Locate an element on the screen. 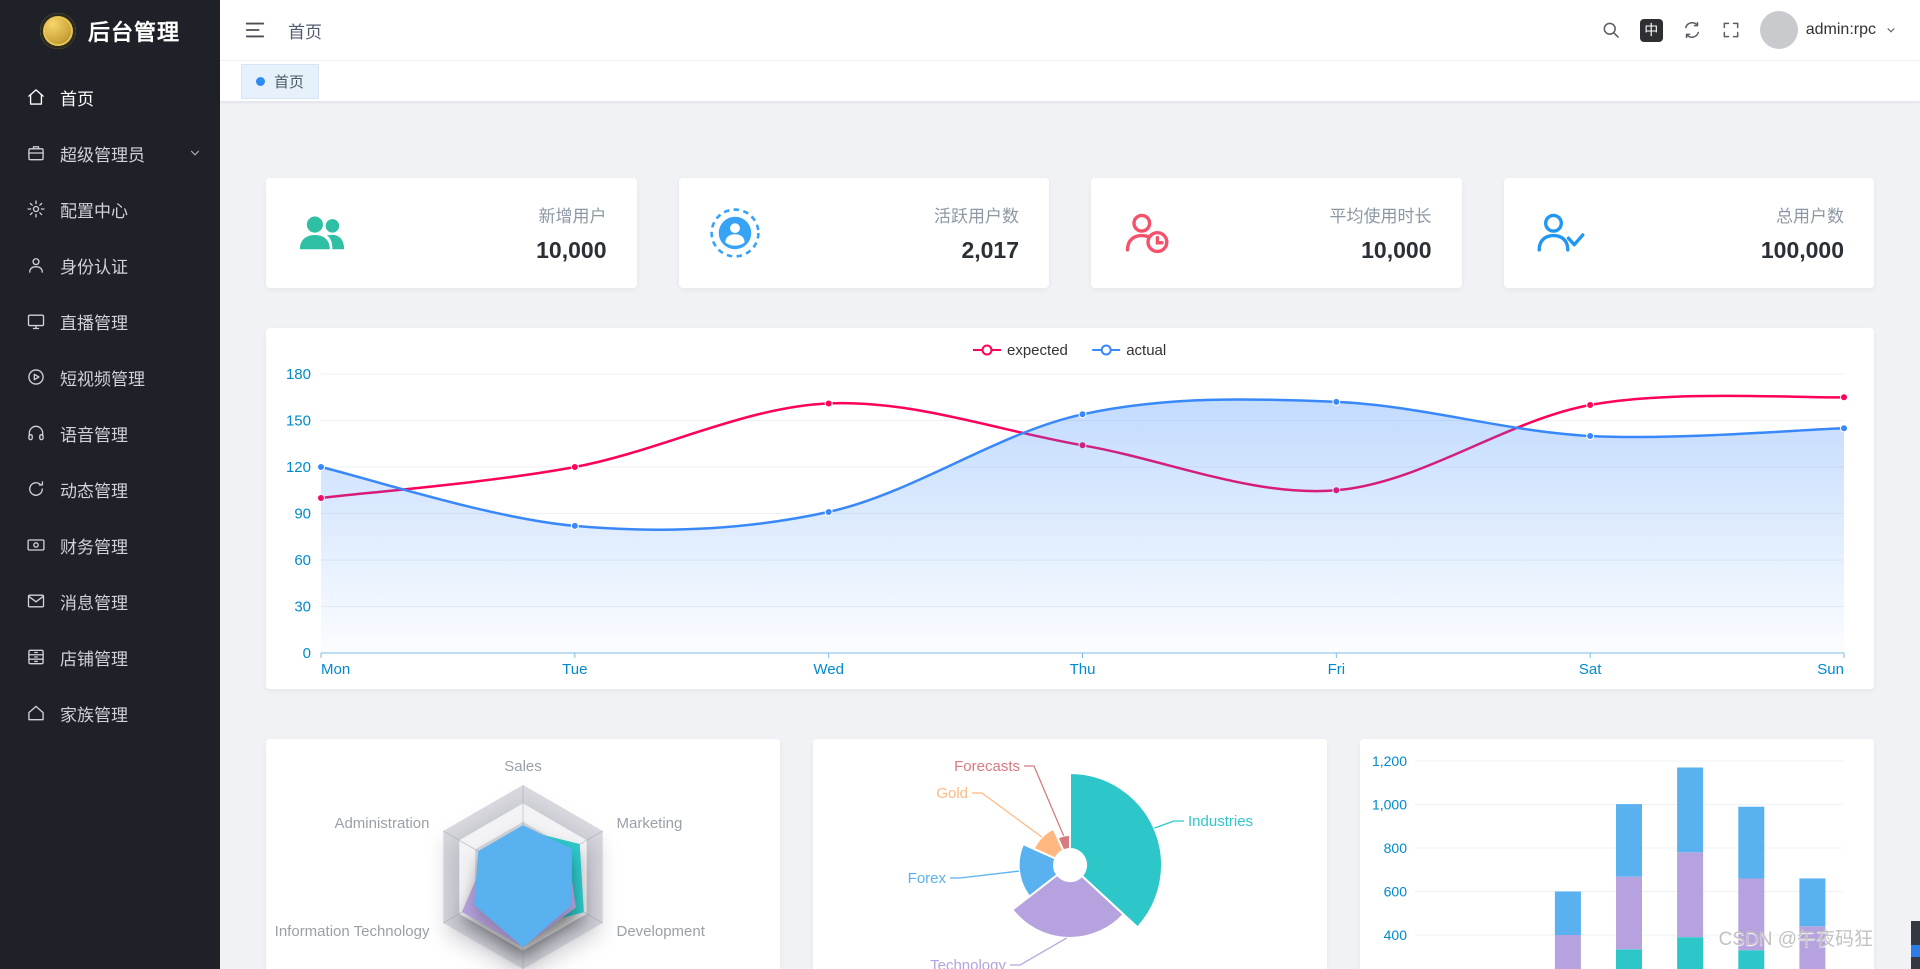 This screenshot has height=969, width=1920. sidebar-item-super-admin: 超级管理员 is located at coordinates (110, 153).